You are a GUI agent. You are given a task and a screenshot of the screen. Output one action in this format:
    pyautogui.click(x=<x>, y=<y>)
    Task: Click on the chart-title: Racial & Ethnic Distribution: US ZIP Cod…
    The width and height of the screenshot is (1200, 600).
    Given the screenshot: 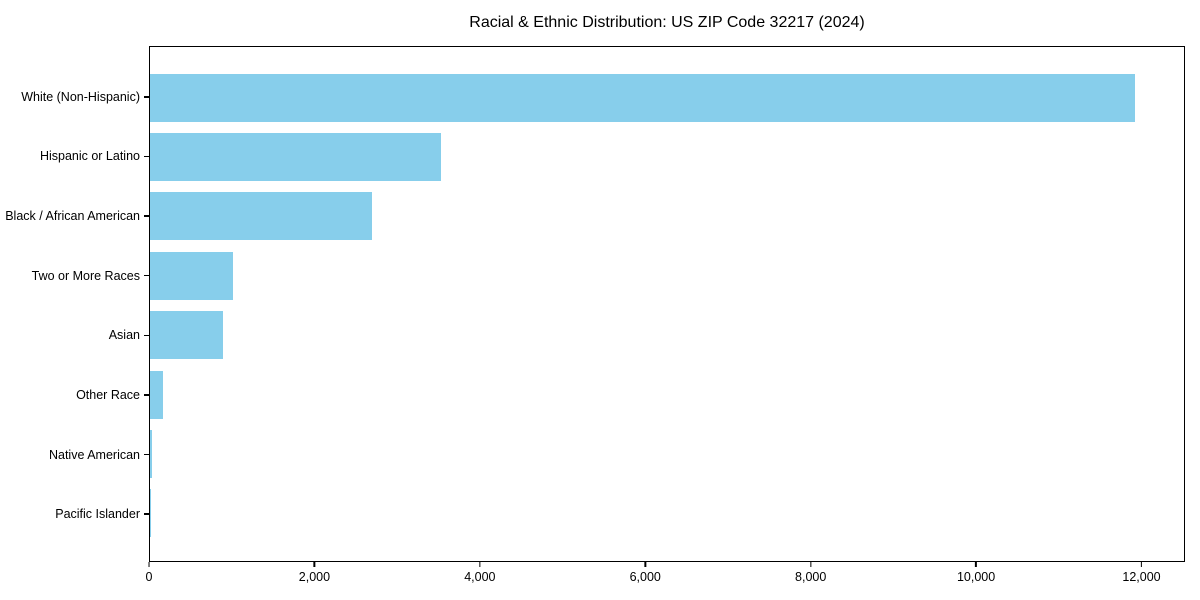 What is the action you would take?
    pyautogui.click(x=667, y=22)
    